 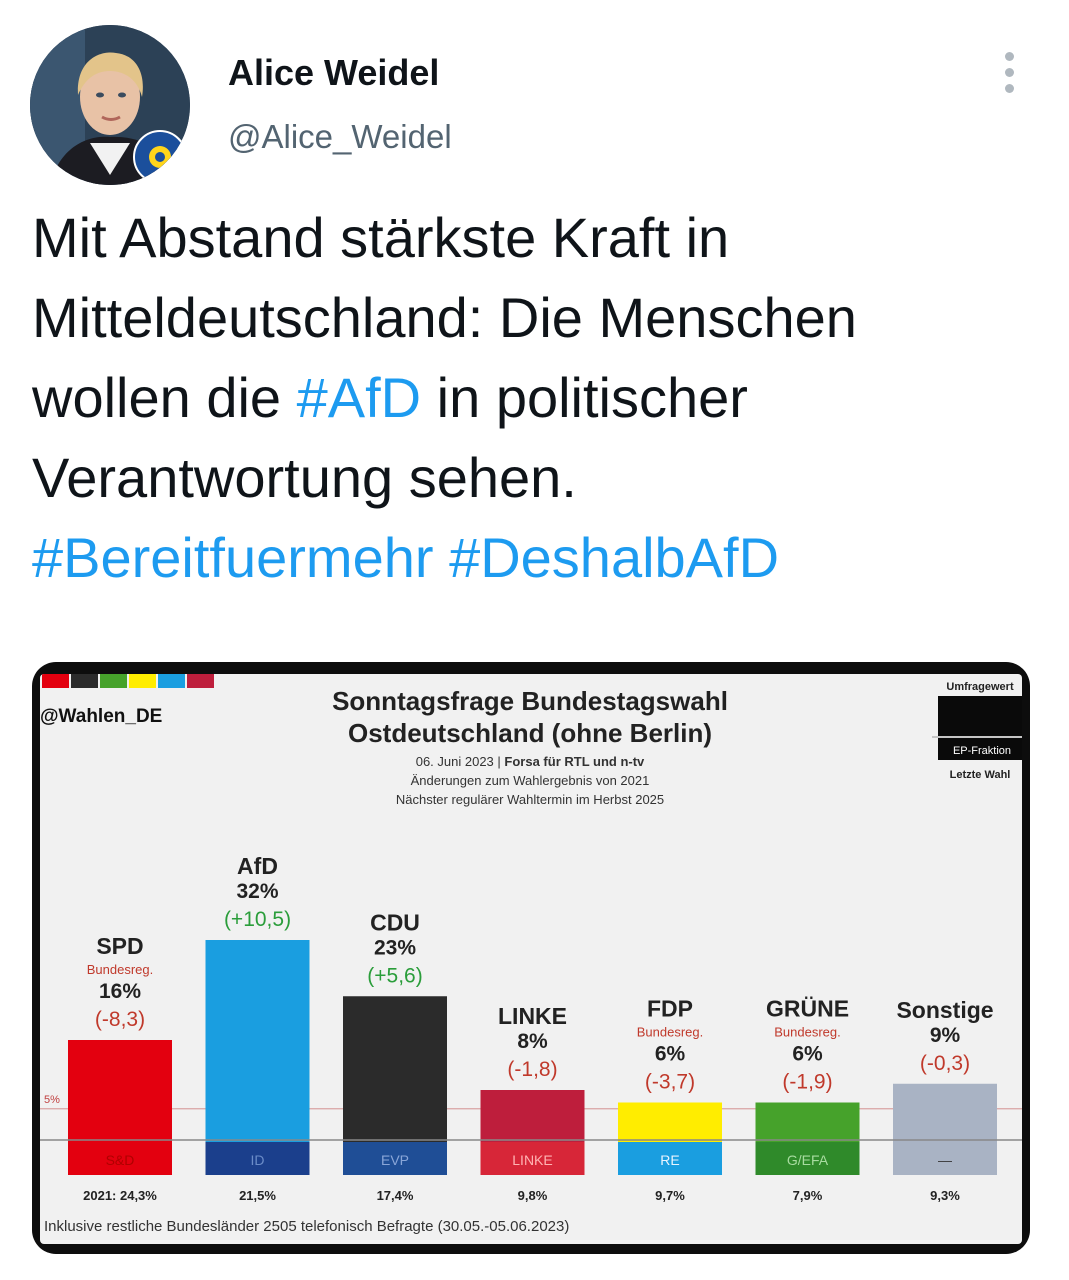 I want to click on legend-ep-swatch, so click(x=980, y=749).